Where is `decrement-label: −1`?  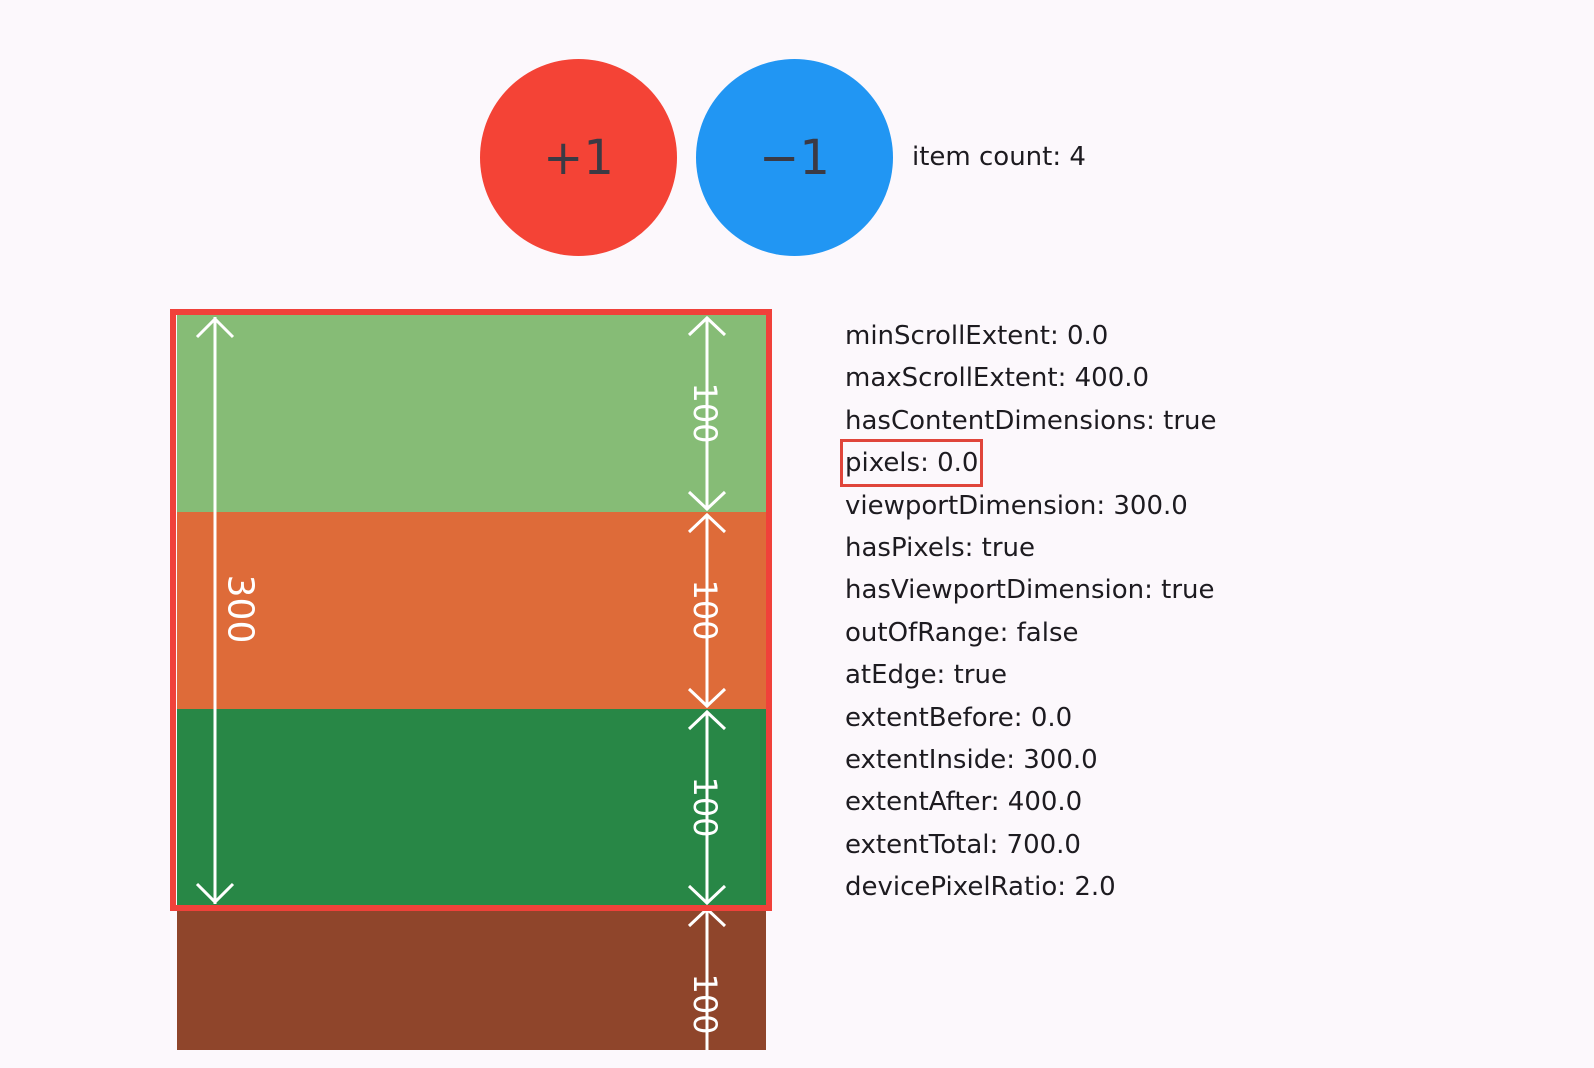
decrement-label: −1 is located at coordinates (794, 157).